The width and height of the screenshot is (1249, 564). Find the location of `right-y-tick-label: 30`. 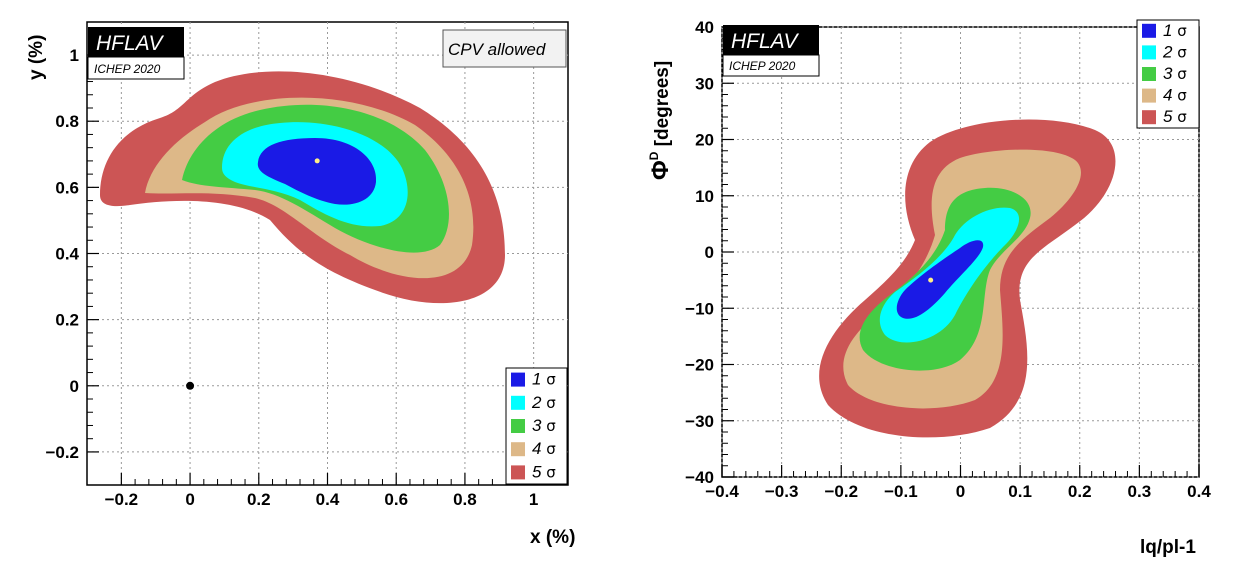

right-y-tick-label: 30 is located at coordinates (704, 83).